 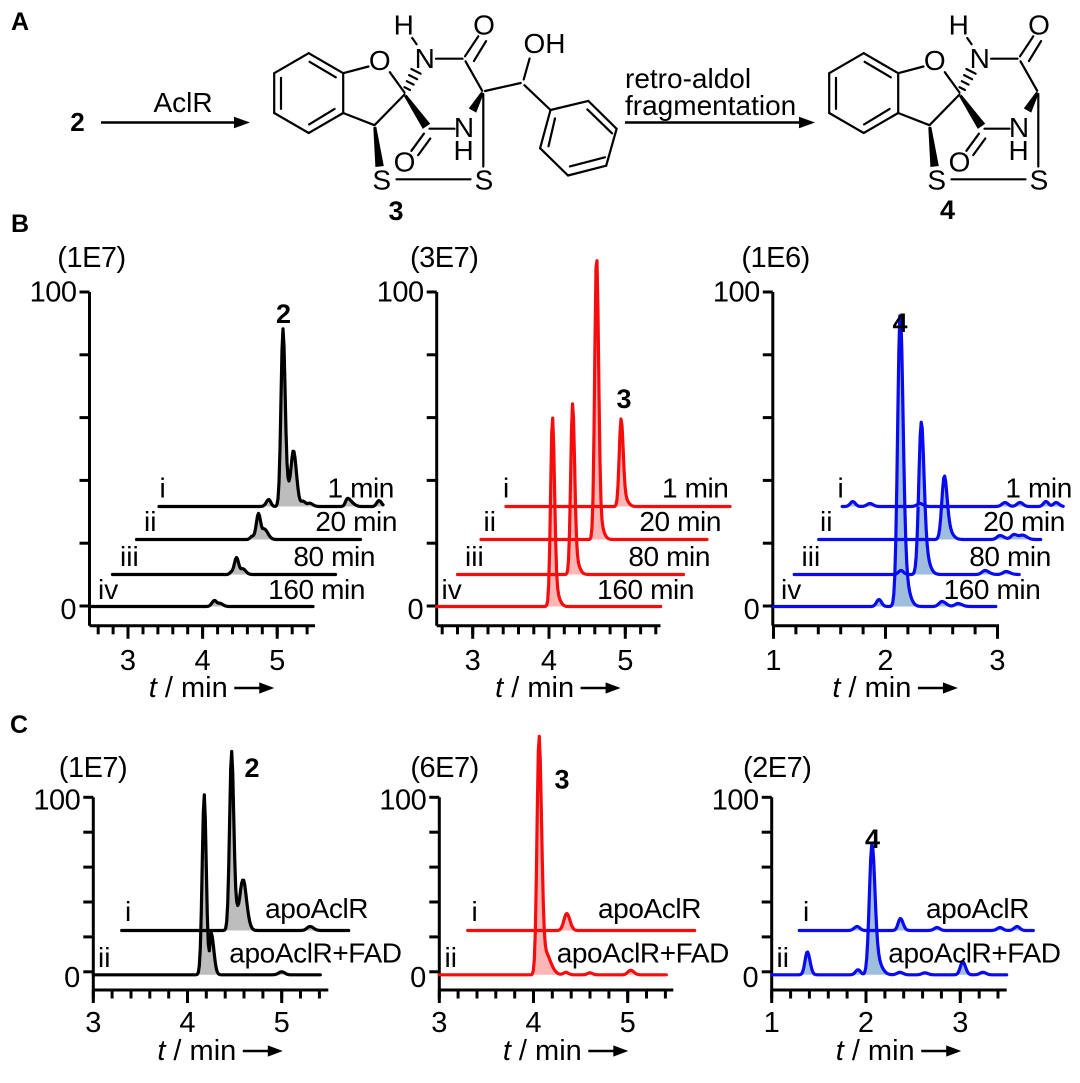 I want to click on svg-text: 1, so click(x=772, y=1023).